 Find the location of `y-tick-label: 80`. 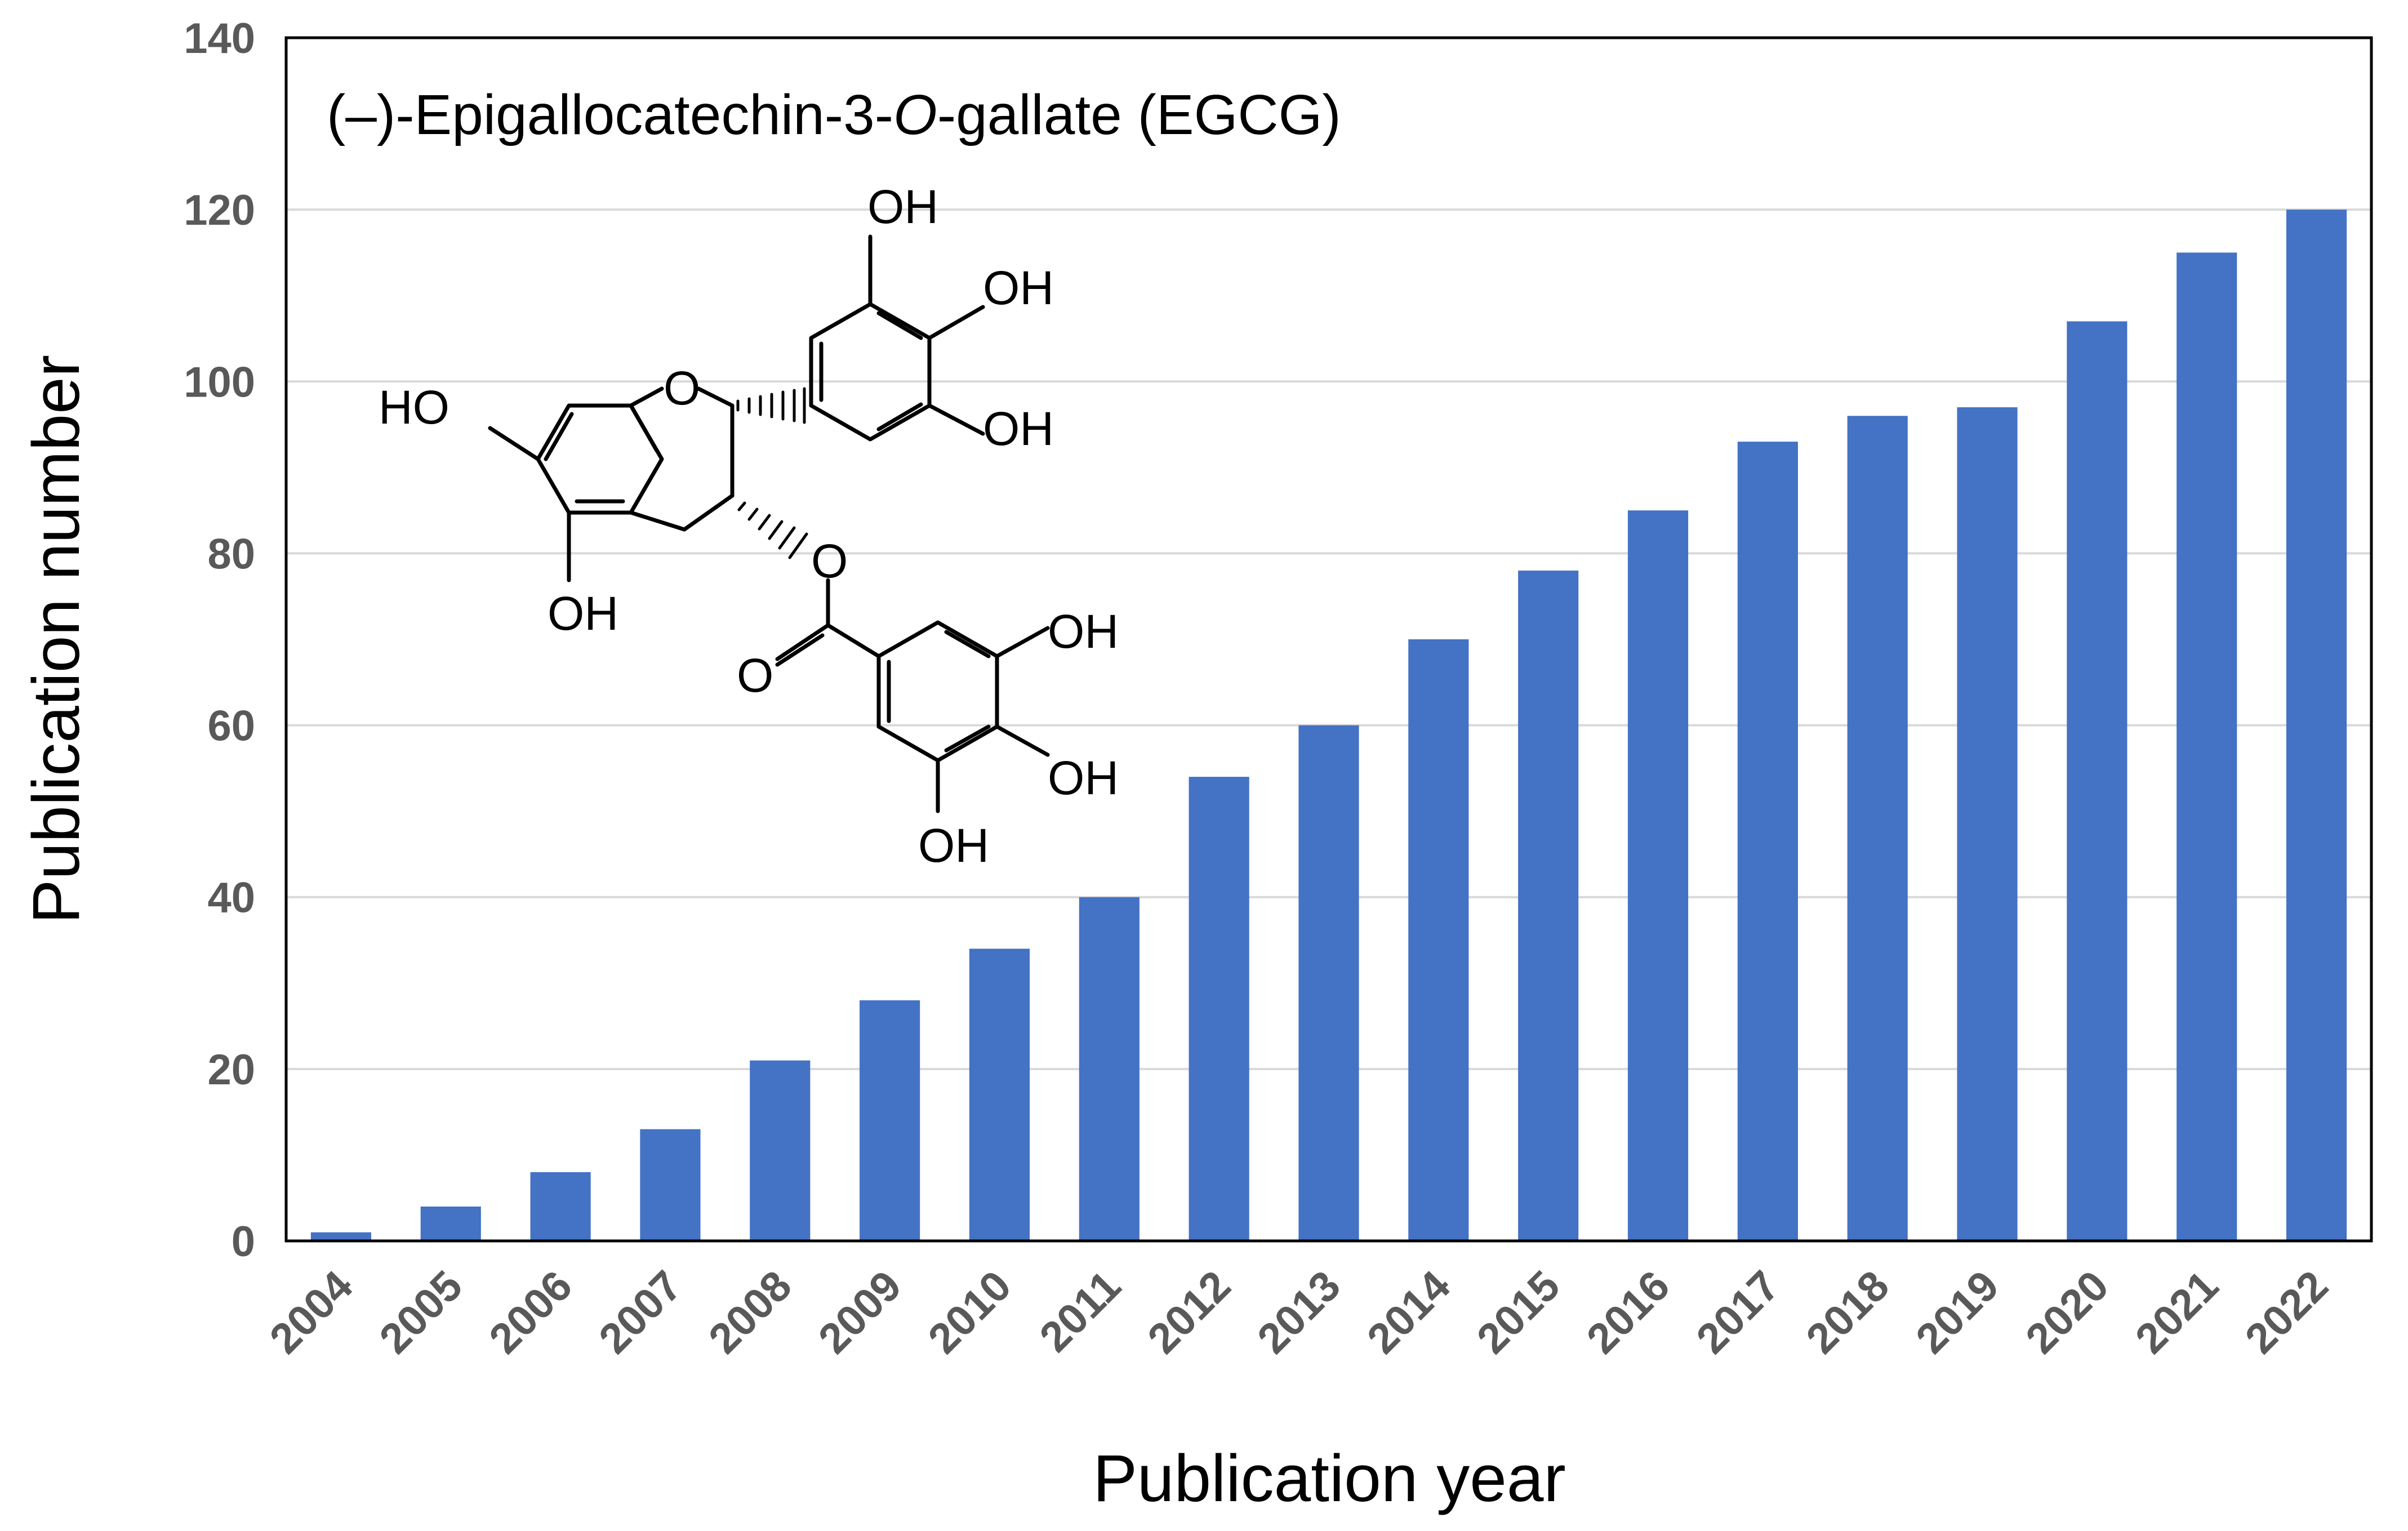

y-tick-label: 80 is located at coordinates (231, 554).